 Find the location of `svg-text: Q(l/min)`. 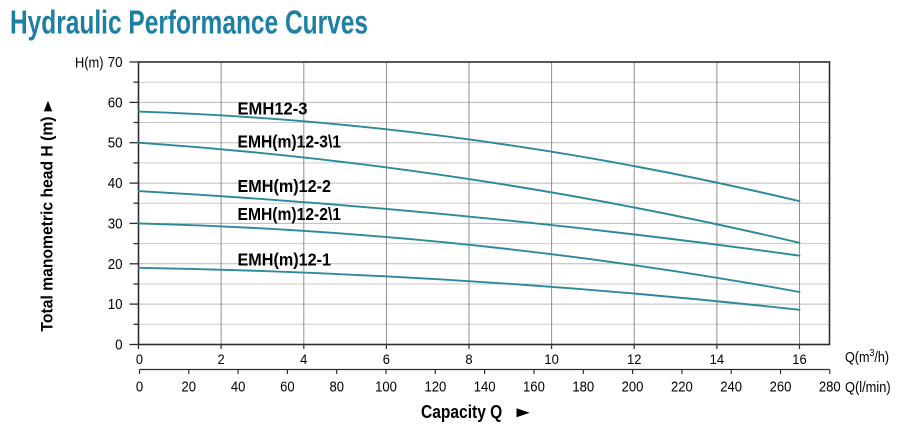

svg-text: Q(l/min) is located at coordinates (868, 387).